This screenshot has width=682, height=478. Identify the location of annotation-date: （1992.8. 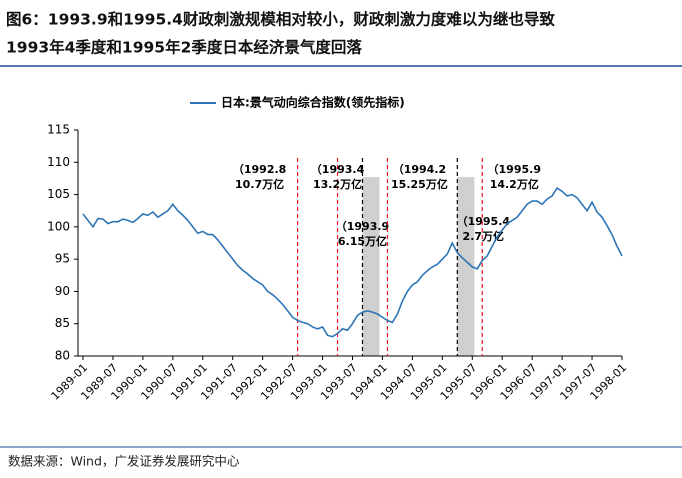
(259, 169).